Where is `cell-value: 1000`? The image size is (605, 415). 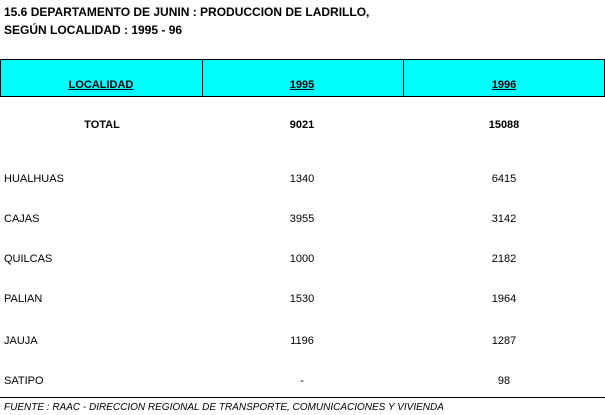
cell-value: 1000 is located at coordinates (302, 259).